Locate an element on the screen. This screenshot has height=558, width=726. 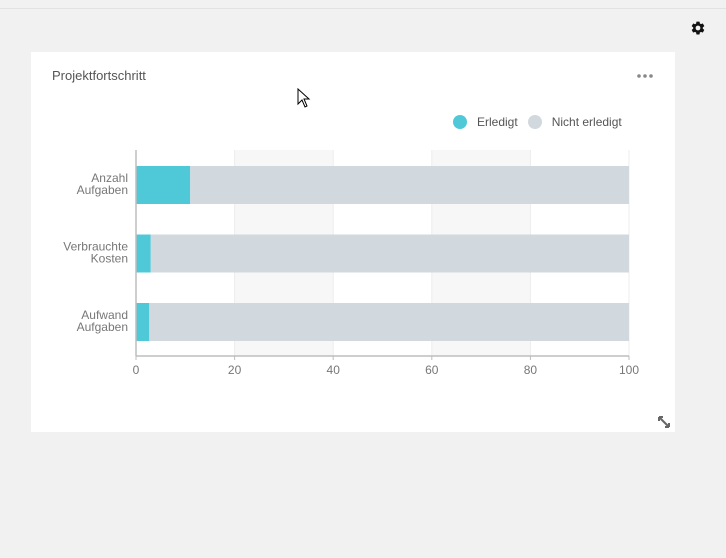
chart-legend: Erledigt Nicht erledigt is located at coordinates (542, 122).